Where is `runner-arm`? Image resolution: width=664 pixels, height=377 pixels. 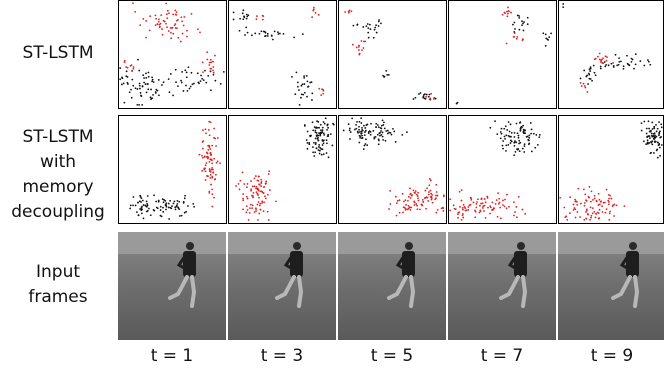 runner-arm is located at coordinates (624, 262).